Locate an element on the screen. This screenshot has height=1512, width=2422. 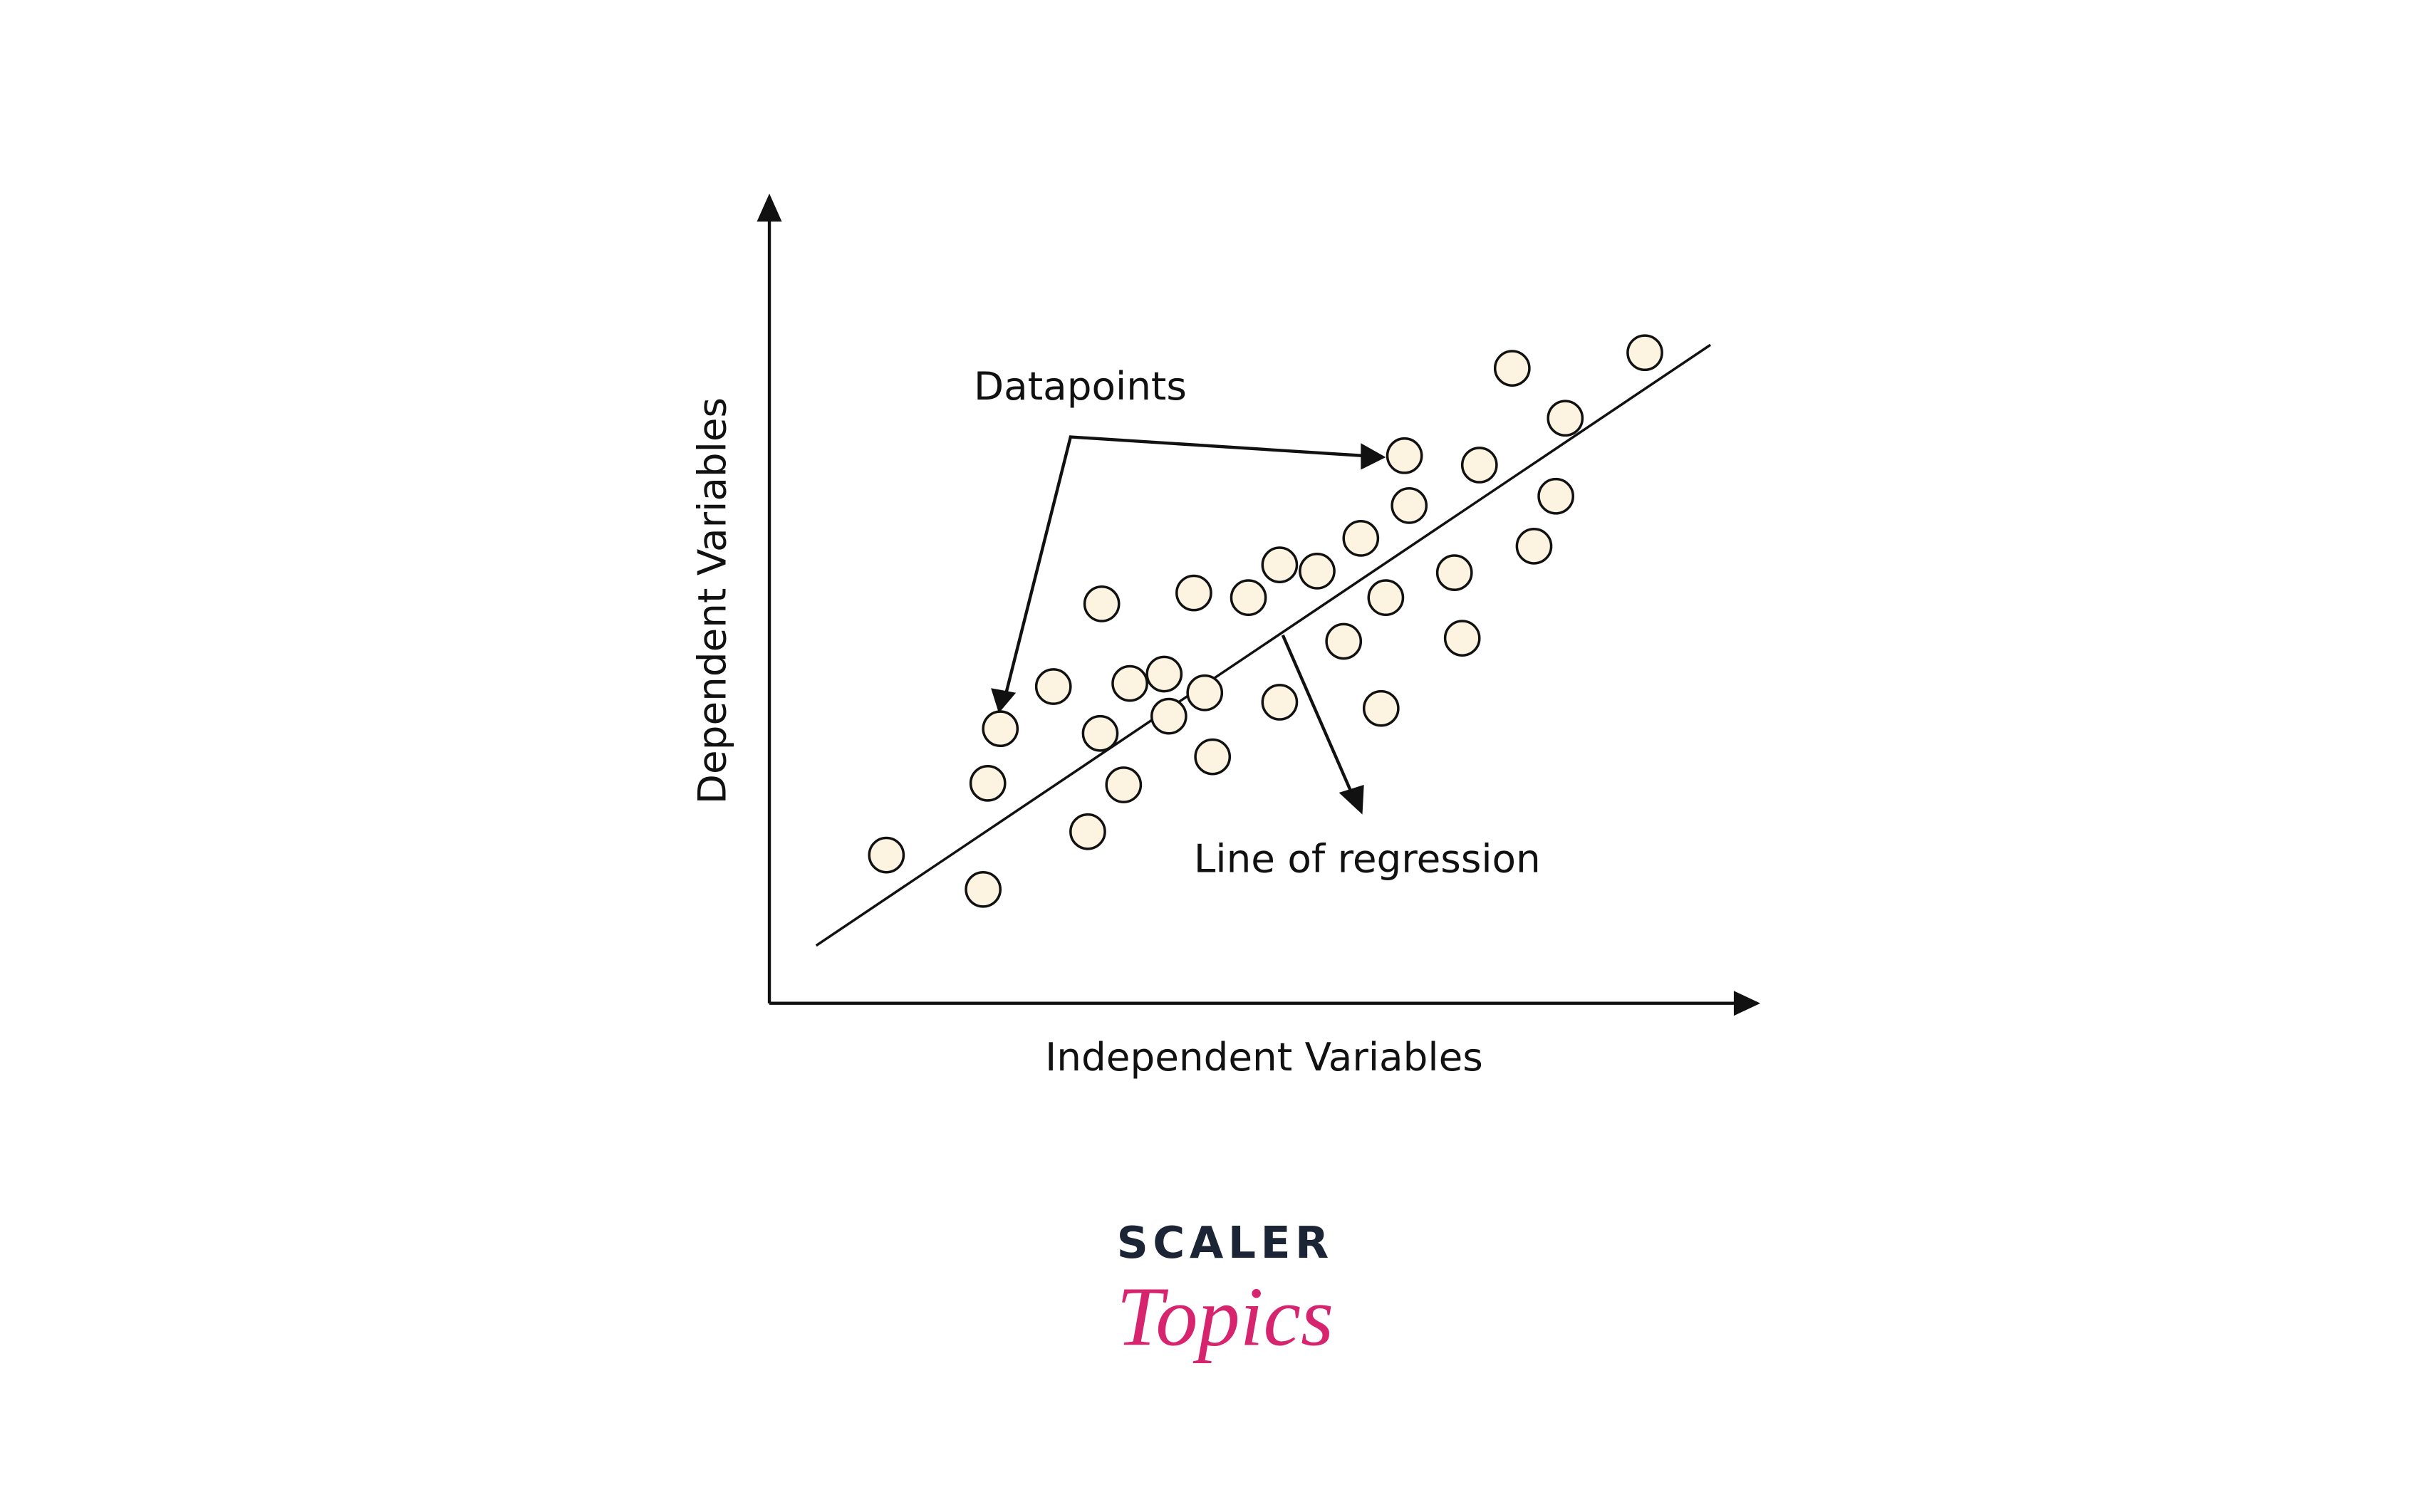
y-axis-label: Dependent Variables is located at coordinates (712, 601).